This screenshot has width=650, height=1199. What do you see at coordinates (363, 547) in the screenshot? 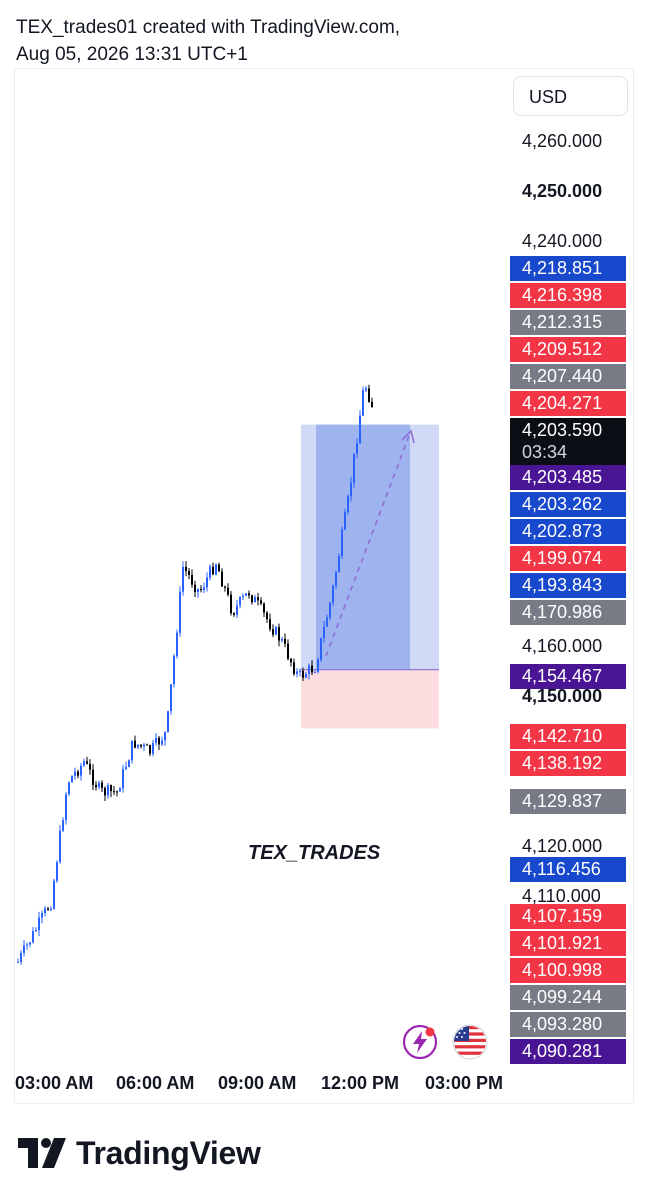
I see `profit-zone-filled` at bounding box center [363, 547].